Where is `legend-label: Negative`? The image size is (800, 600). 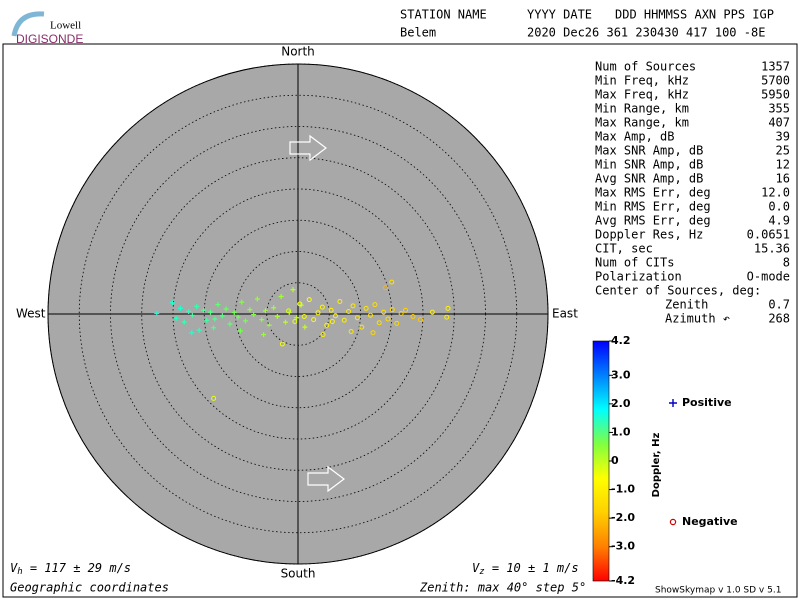 legend-label: Negative is located at coordinates (710, 521).